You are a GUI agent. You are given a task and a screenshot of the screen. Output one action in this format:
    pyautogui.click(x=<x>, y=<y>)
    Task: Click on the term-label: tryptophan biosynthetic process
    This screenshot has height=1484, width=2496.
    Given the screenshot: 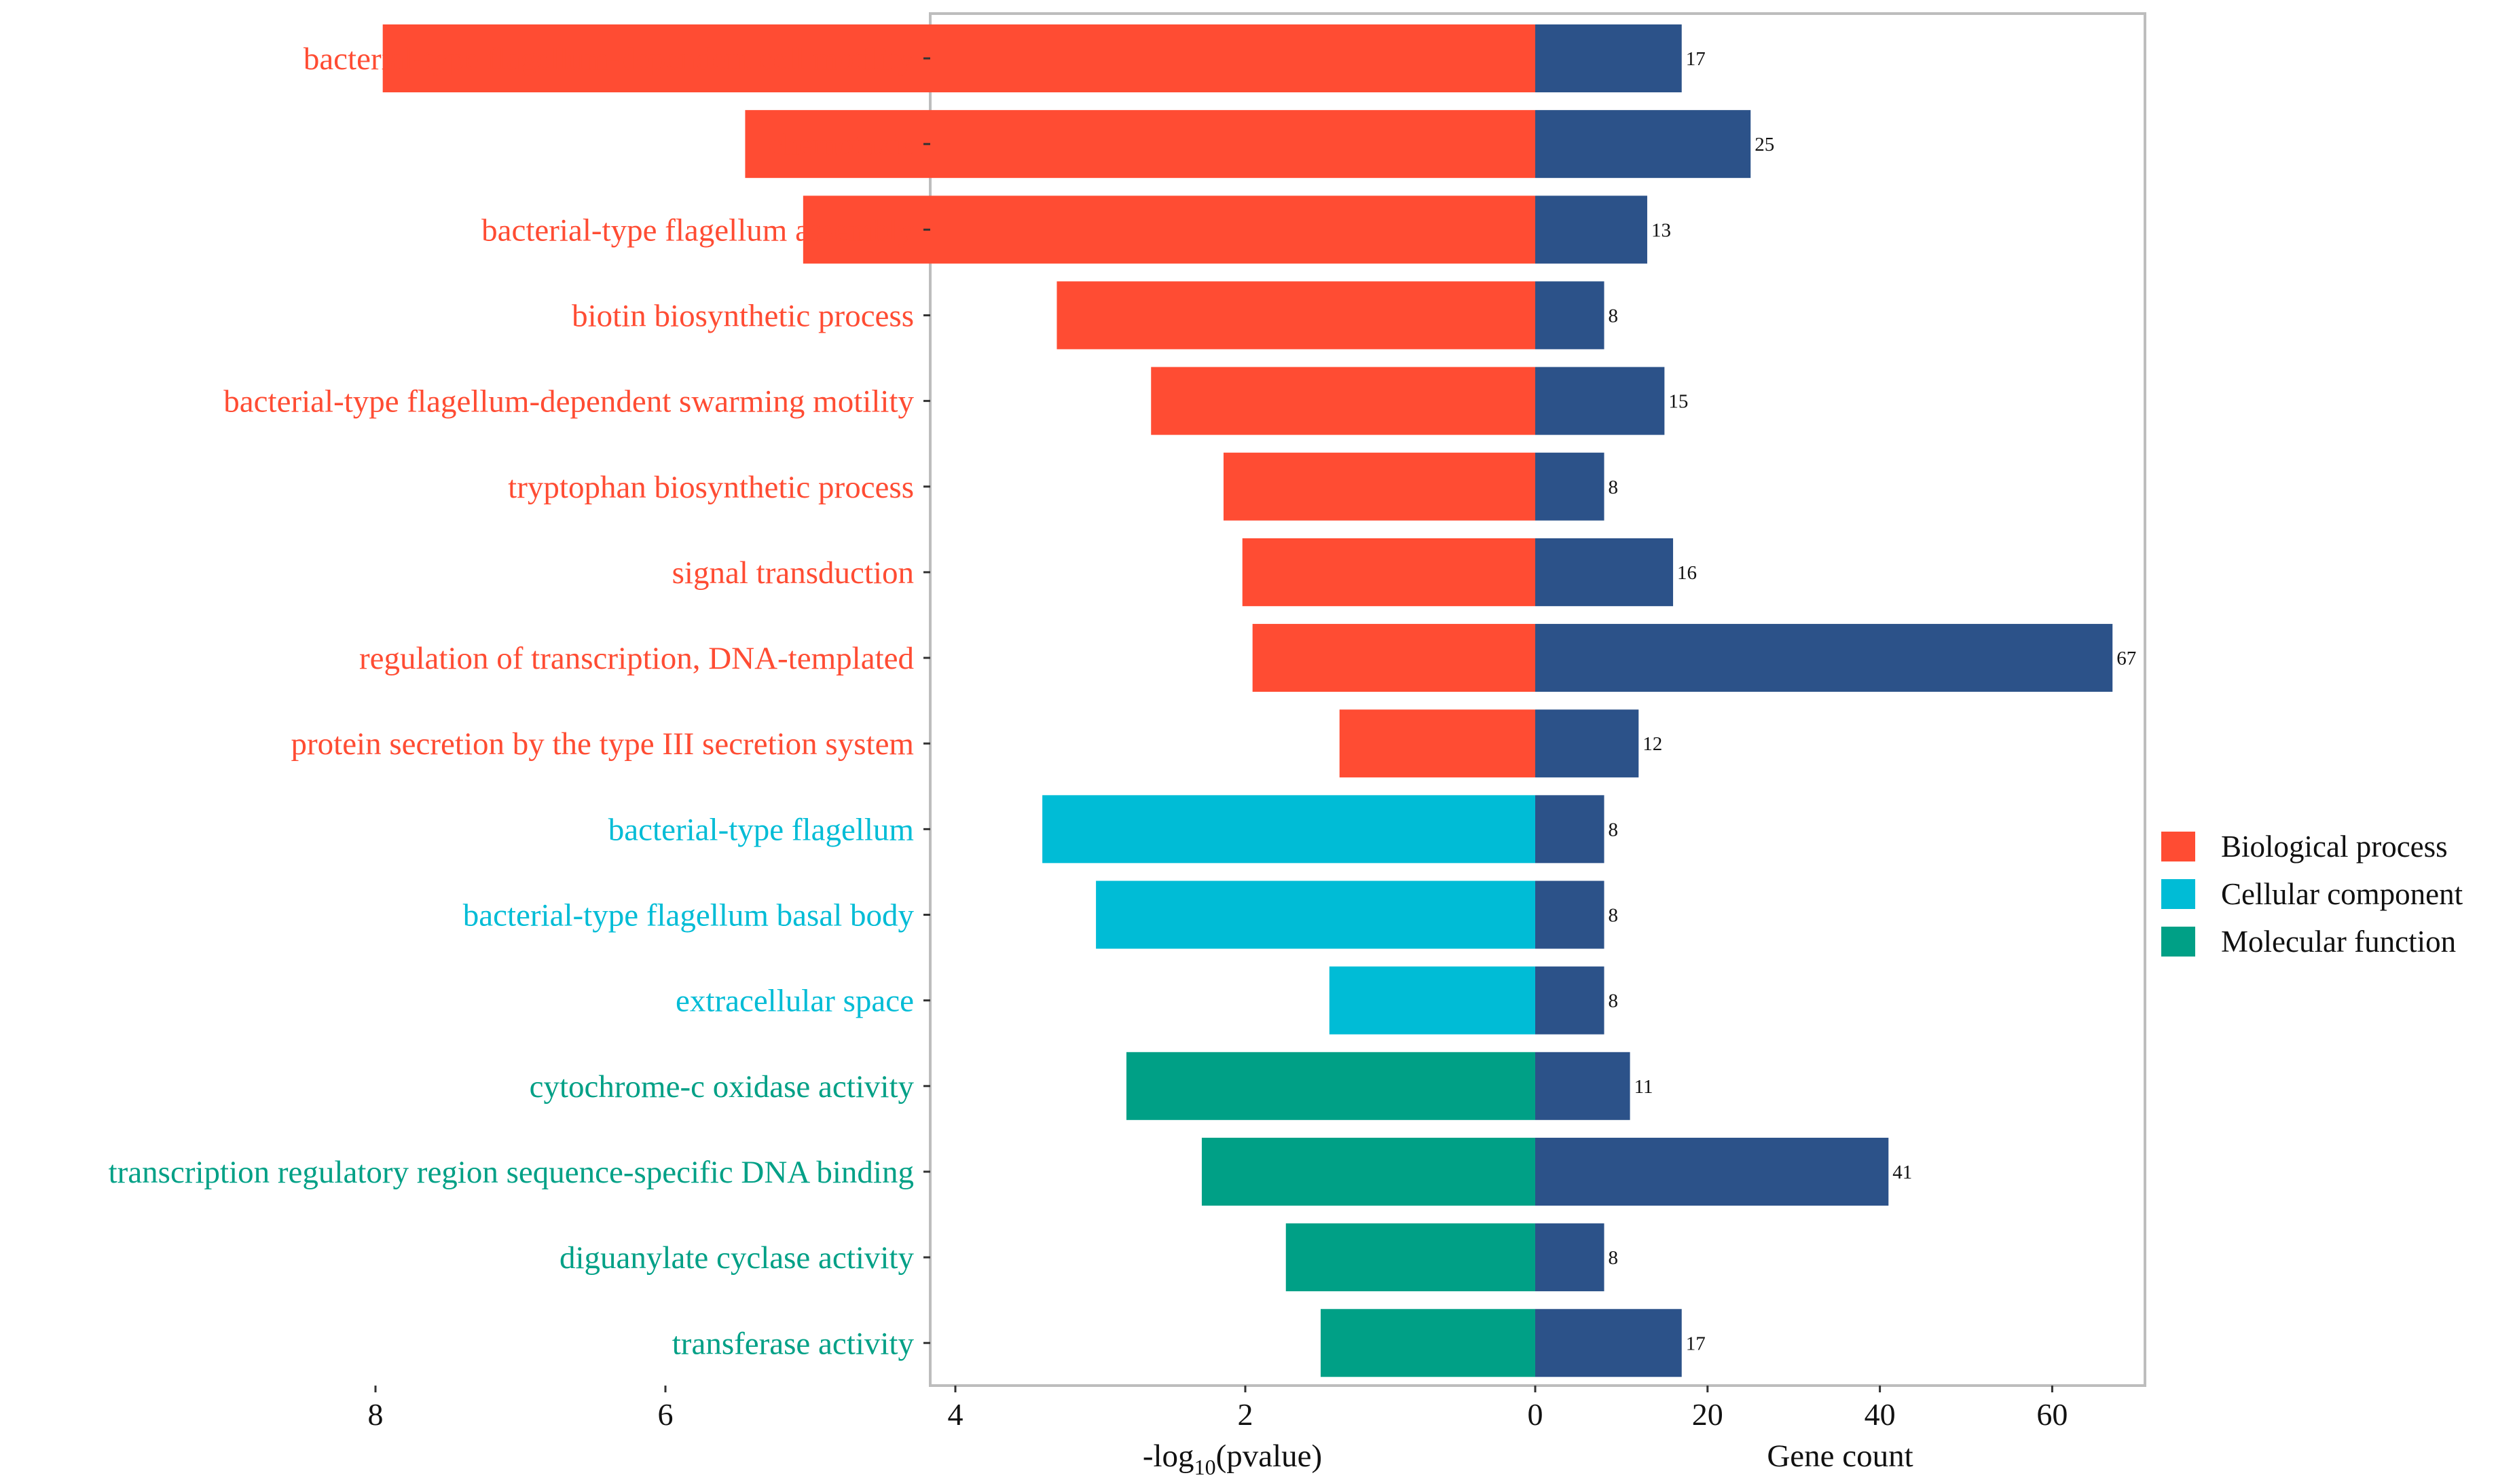 What is the action you would take?
    pyautogui.click(x=711, y=487)
    